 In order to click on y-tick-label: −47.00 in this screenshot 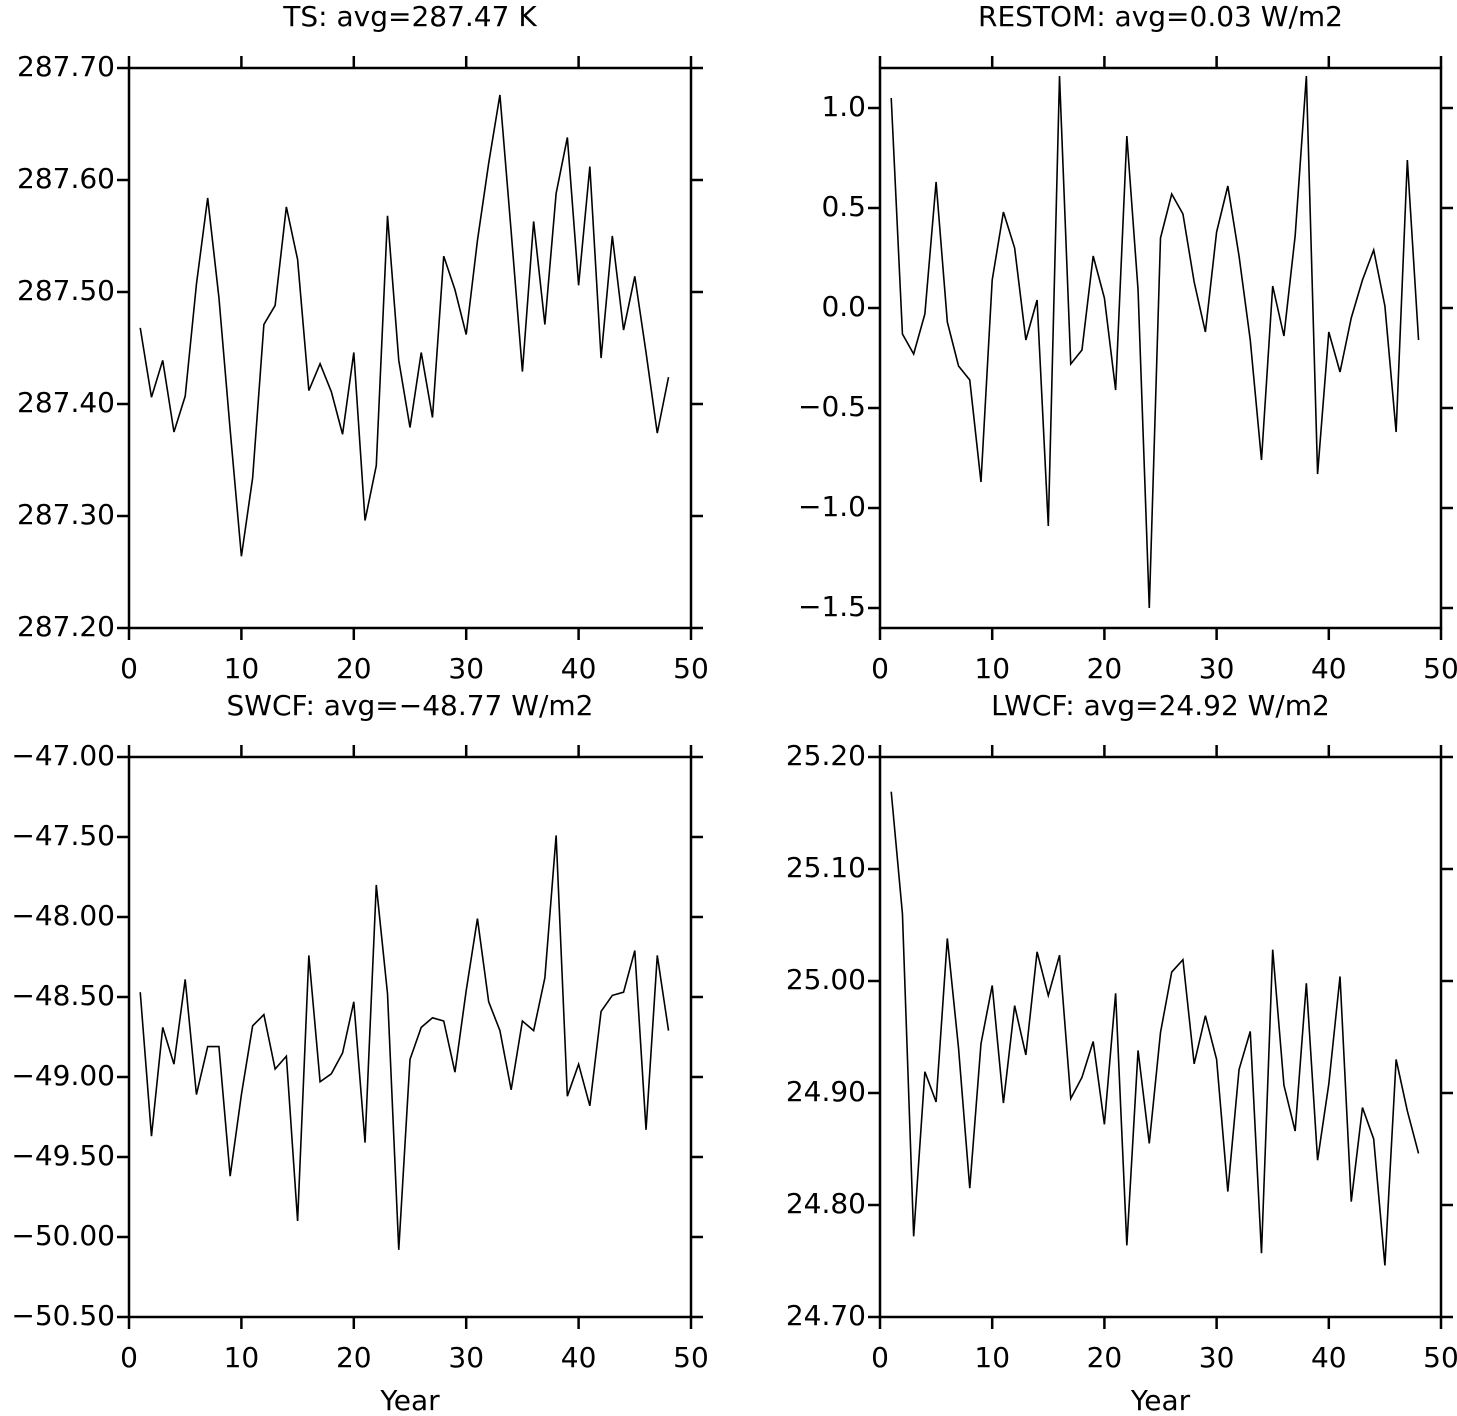, I will do `click(63, 755)`.